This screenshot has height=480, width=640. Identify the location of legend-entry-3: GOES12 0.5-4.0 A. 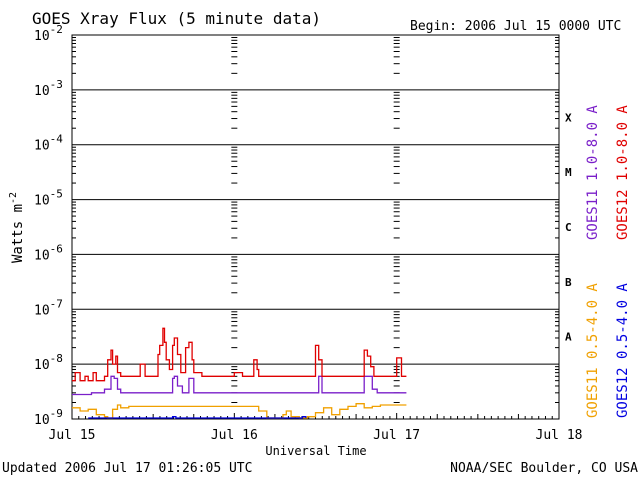
(623, 350).